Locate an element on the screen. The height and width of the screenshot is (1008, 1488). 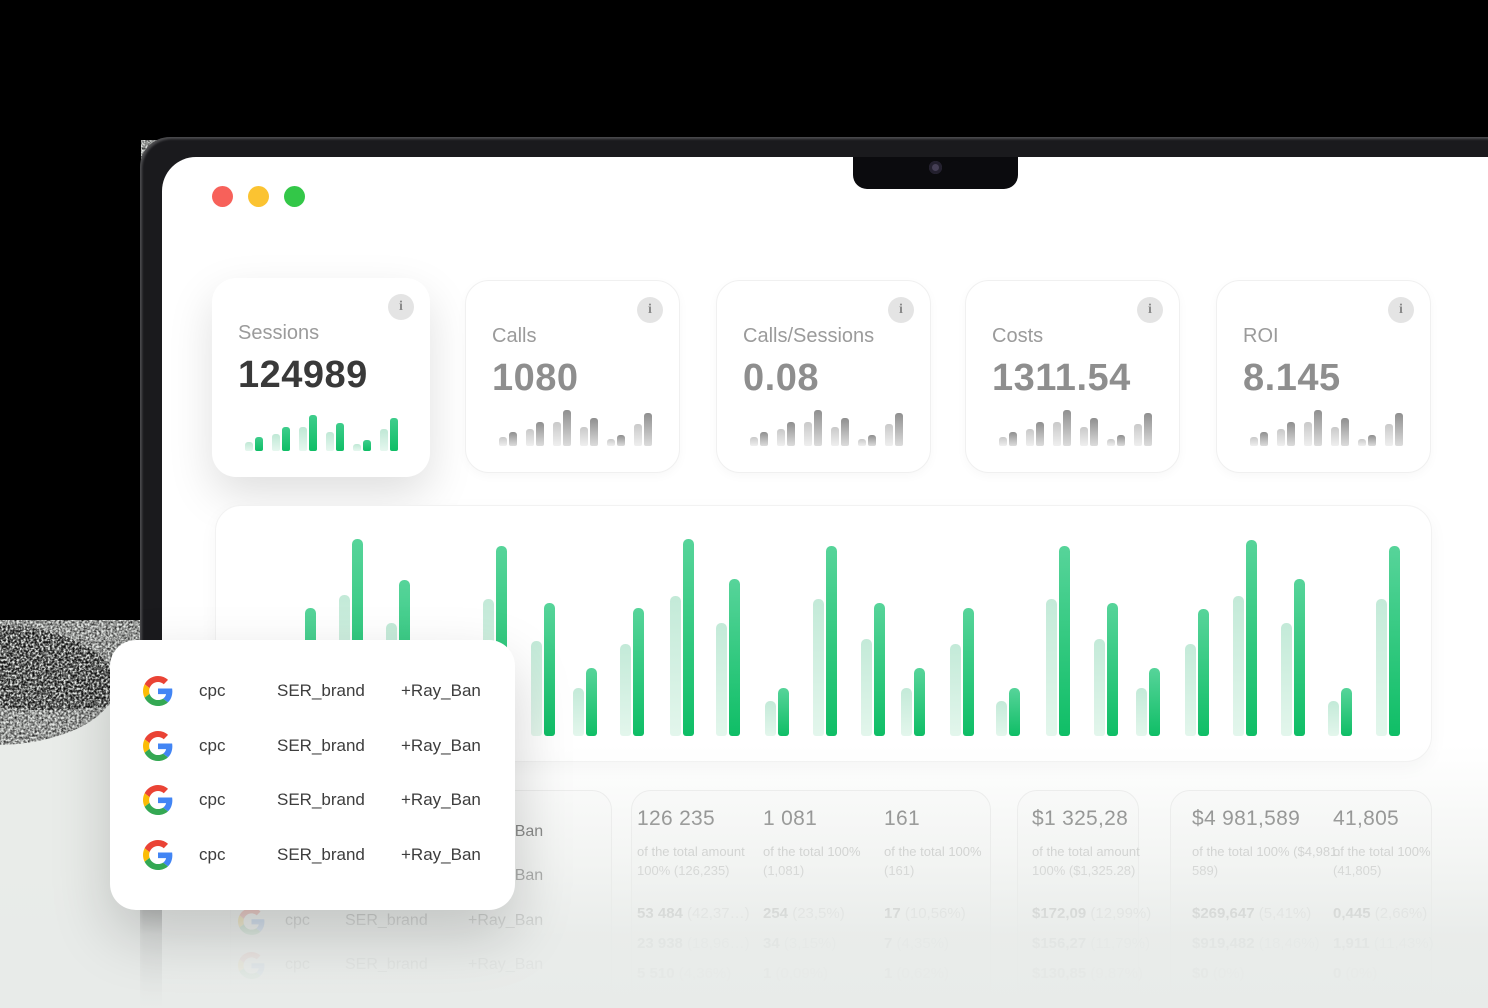
stat-value: $172,09 is located at coordinates (1061, 913).